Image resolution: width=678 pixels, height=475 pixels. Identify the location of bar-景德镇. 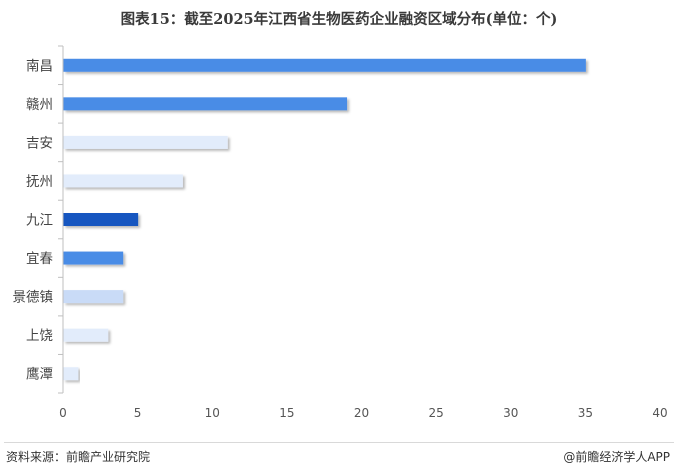
(93, 297).